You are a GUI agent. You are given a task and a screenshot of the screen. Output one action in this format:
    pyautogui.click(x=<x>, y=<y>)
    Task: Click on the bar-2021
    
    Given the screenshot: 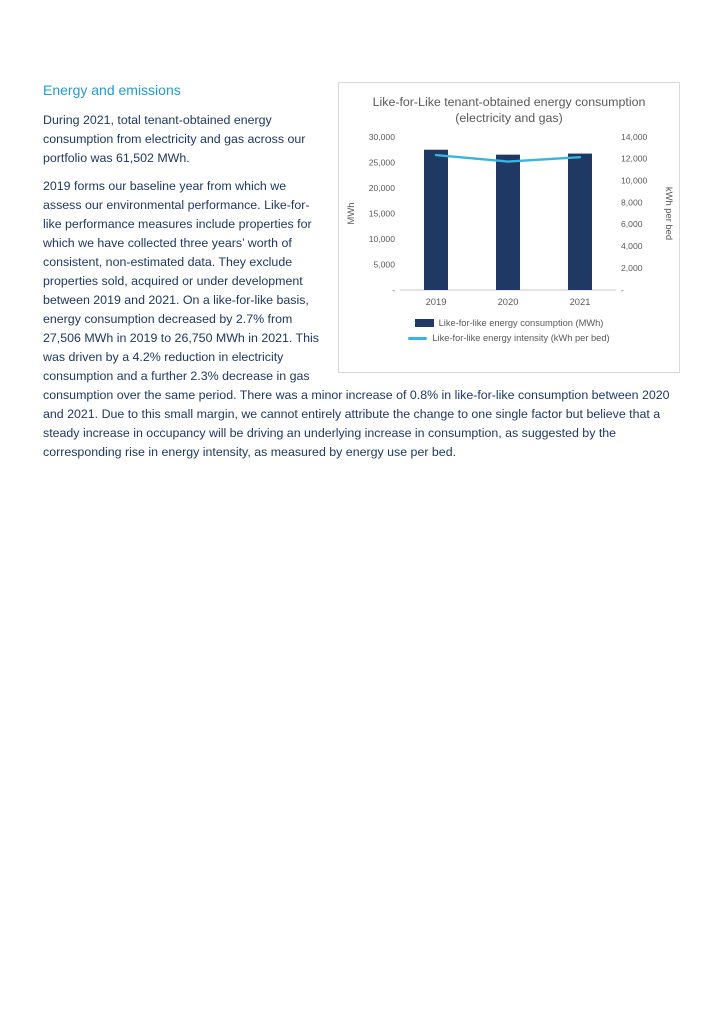 What is the action you would take?
    pyautogui.click(x=580, y=221)
    